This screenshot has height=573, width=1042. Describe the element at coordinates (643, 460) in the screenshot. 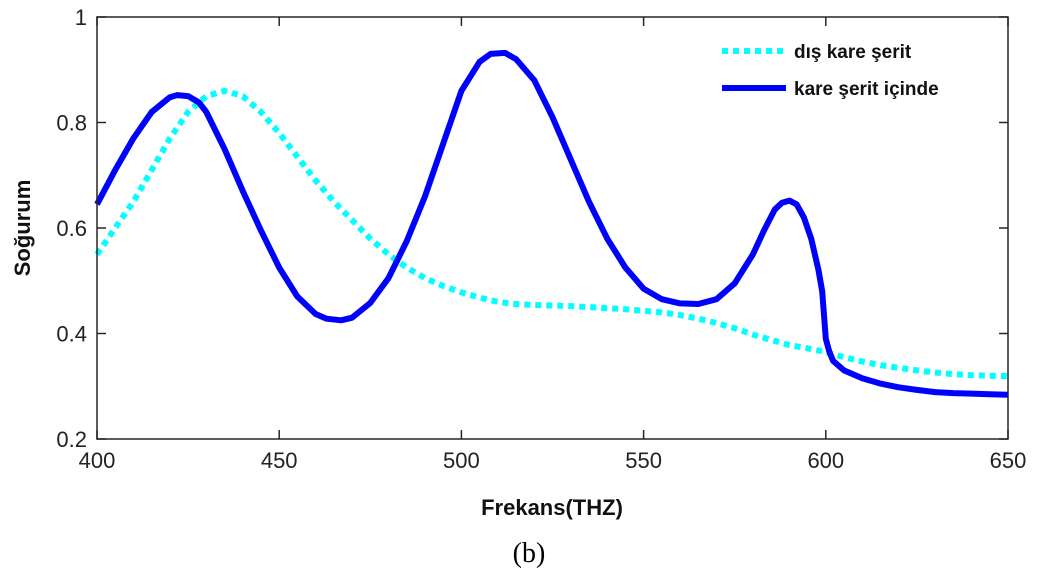

I see `x-tick-label: 550` at that location.